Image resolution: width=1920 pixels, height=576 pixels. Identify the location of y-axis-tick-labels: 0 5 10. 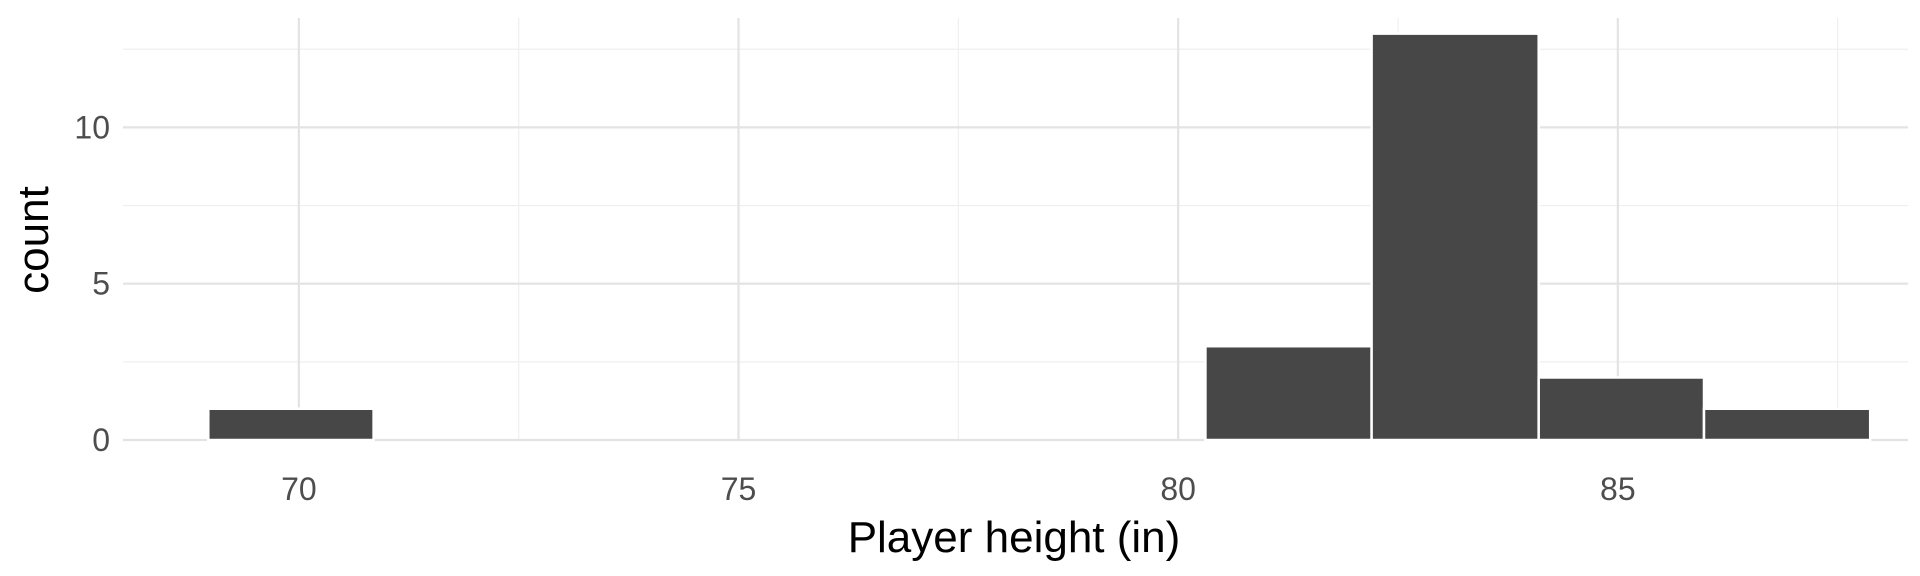
(92, 283).